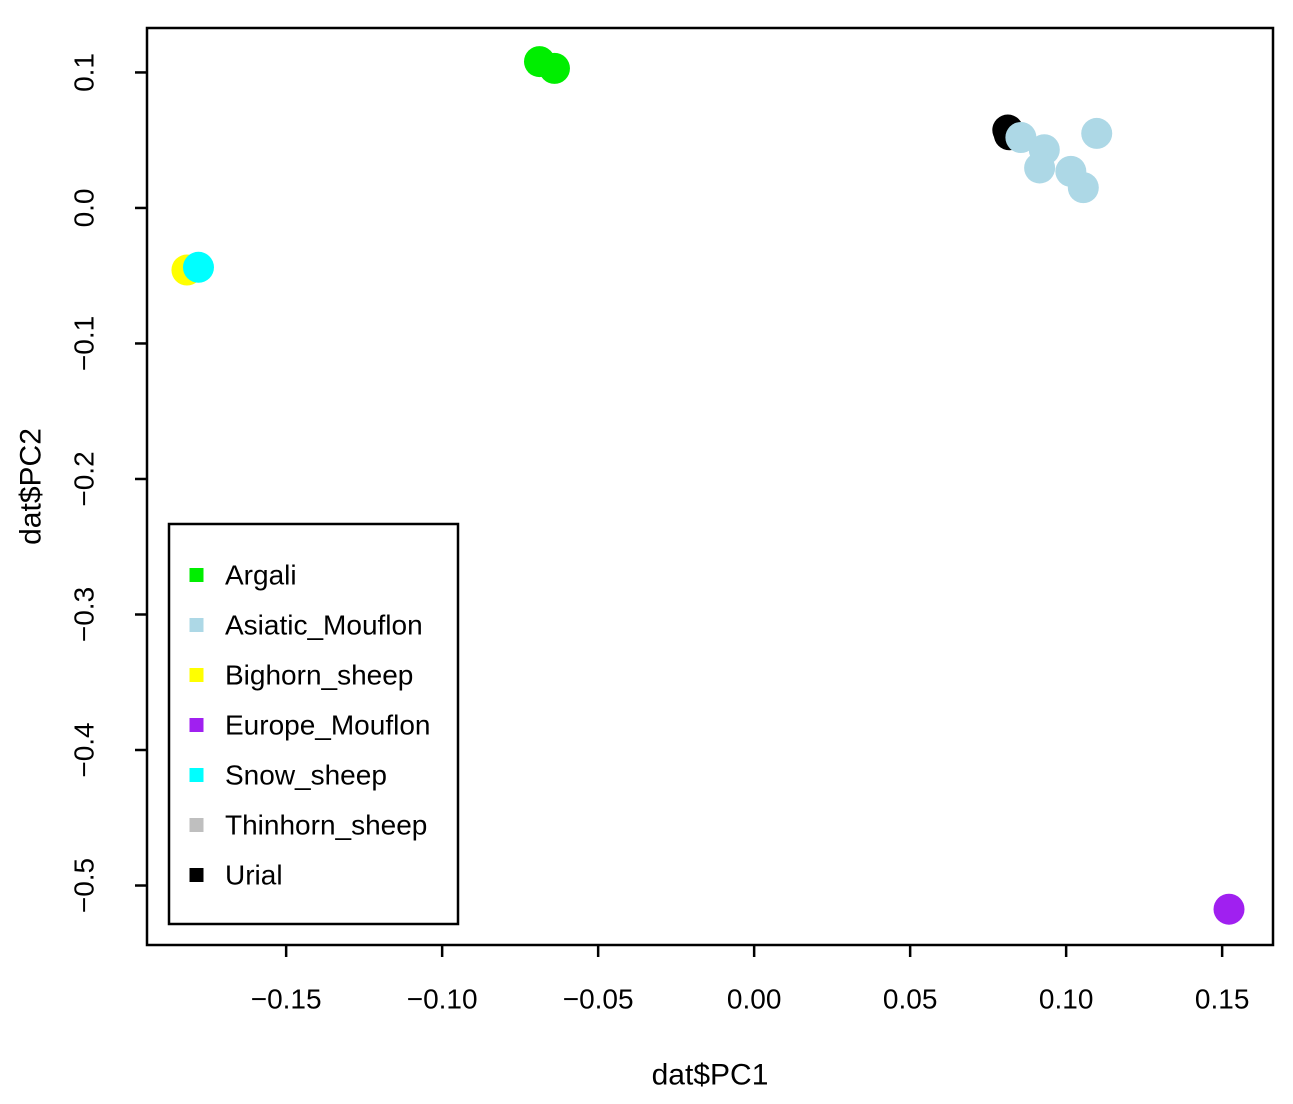 The height and width of the screenshot is (1104, 1293). I want to click on y-tick-label: −0.4, so click(84, 749).